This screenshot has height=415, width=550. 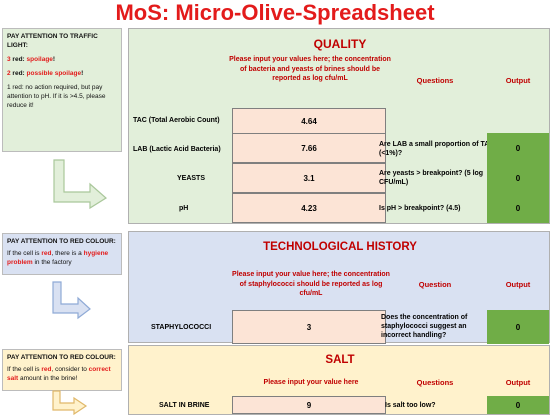 I want to click on tech-question-header: Question, so click(x=435, y=284).